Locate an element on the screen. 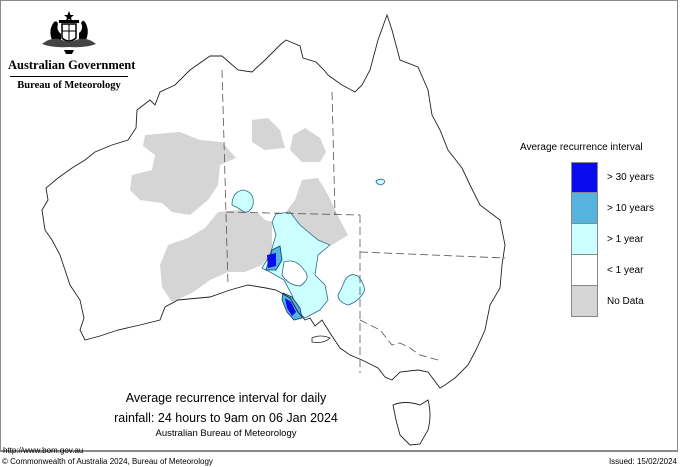 Image resolution: width=680 pixels, height=467 pixels. gt-30-years-regions is located at coordinates (281, 284).